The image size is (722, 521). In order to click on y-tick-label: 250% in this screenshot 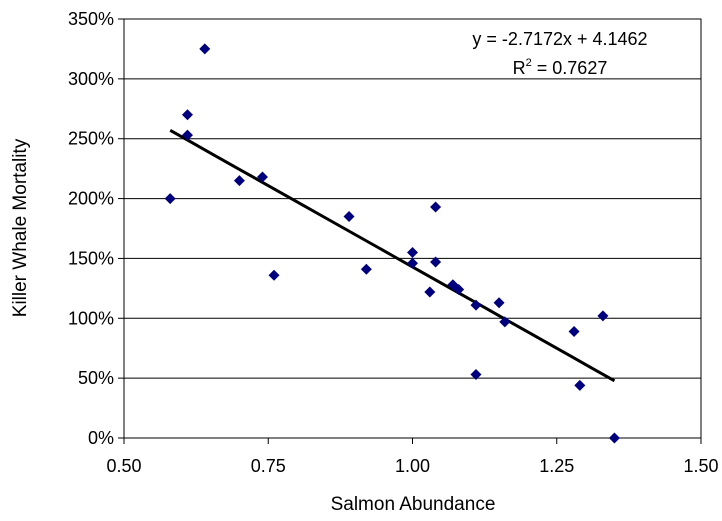, I will do `click(91, 139)`.